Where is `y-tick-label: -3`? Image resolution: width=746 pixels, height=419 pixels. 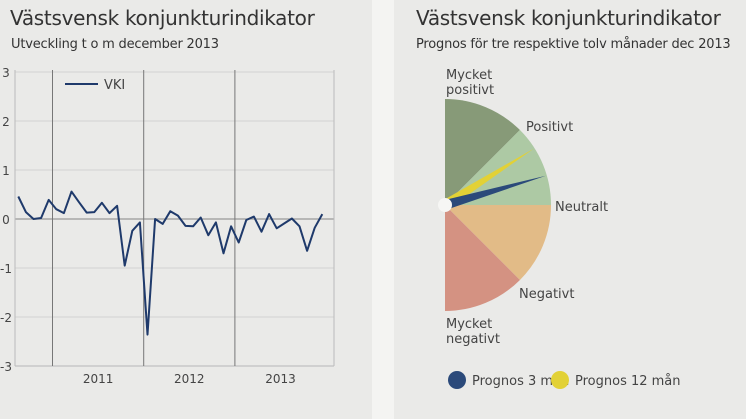
y-tick-label: -3 is located at coordinates (6, 367).